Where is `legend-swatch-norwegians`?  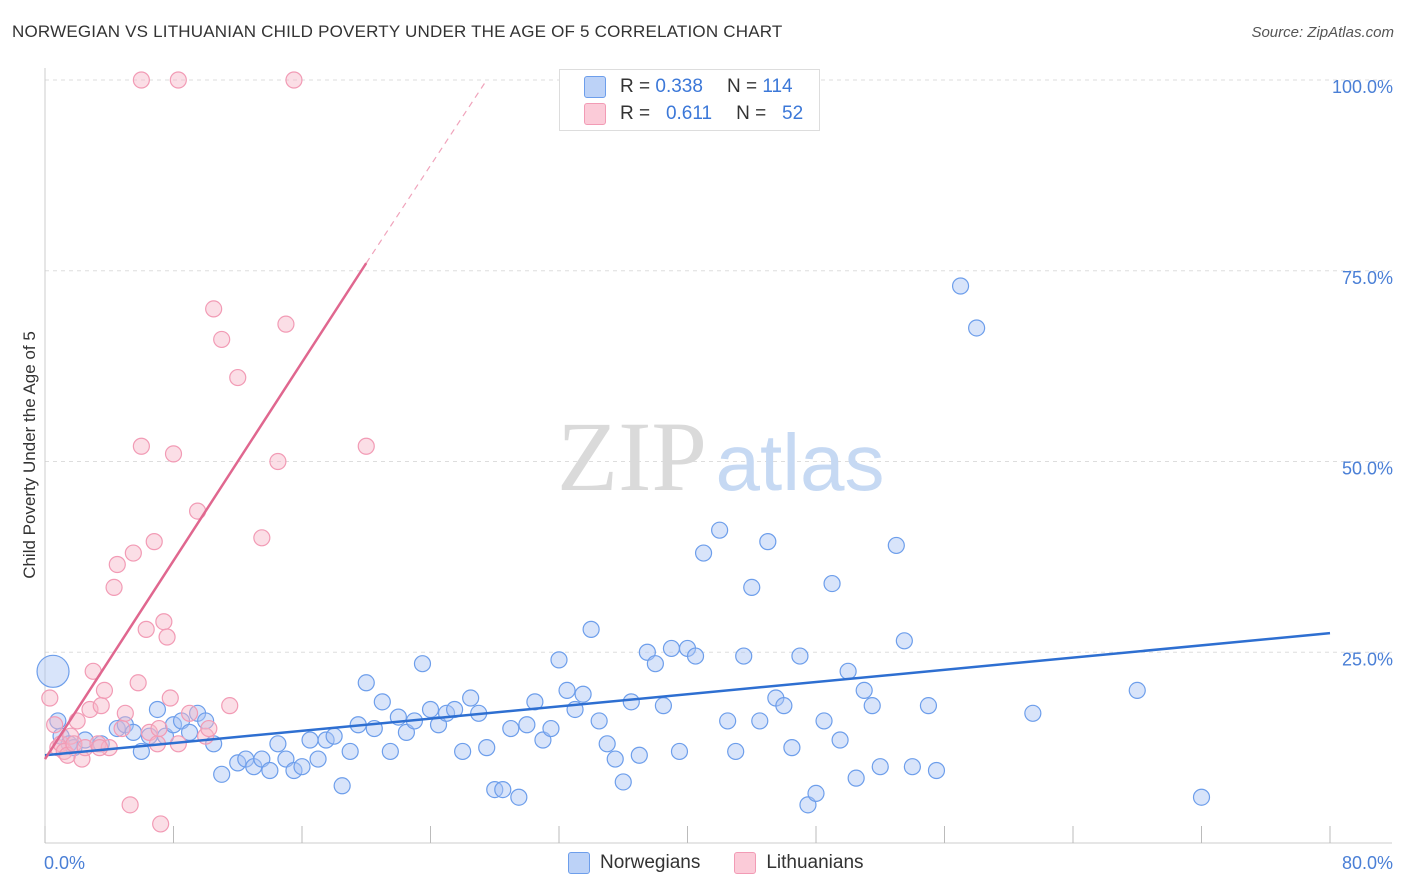
legend-swatch-norwegians is located at coordinates (595, 87).